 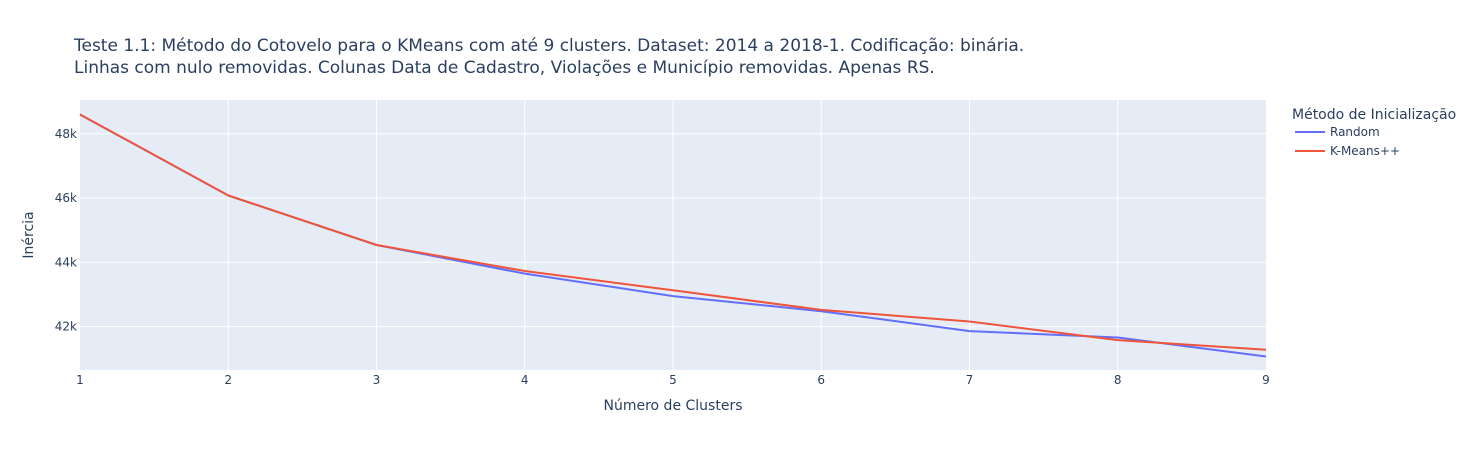 I want to click on legend-title: Método de Inicialização, so click(x=1374, y=115).